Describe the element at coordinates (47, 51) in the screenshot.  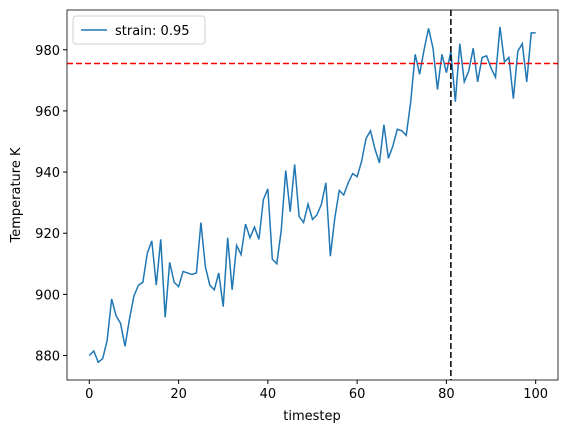
I see `y-tick-label: 980` at that location.